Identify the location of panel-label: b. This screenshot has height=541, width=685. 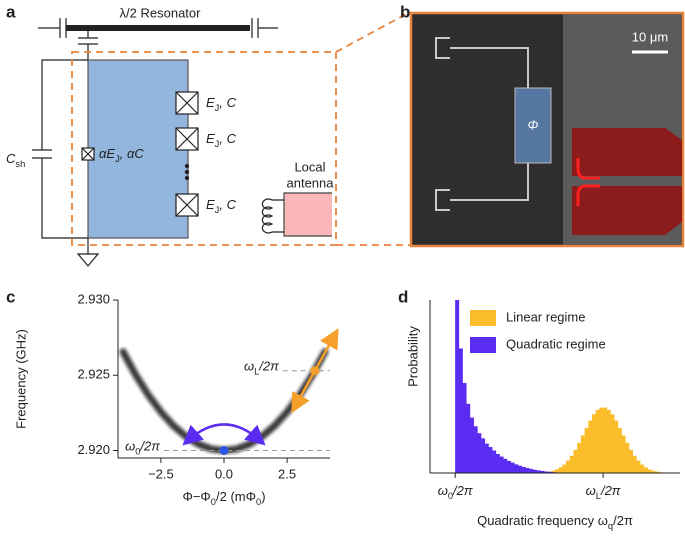
(405, 11).